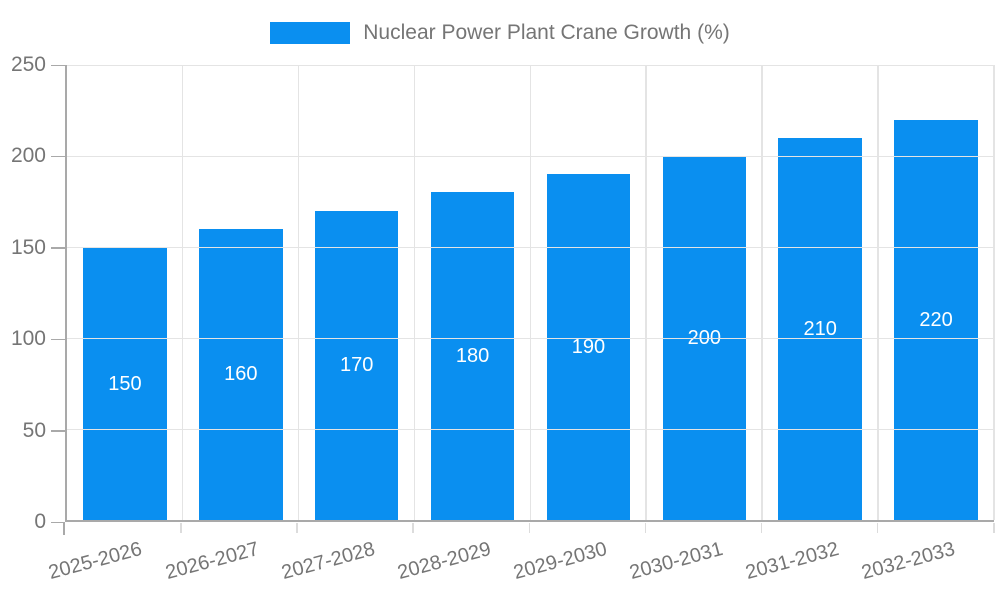 Image resolution: width=1000 pixels, height=600 pixels. I want to click on bar-slot: 160, so click(241, 292).